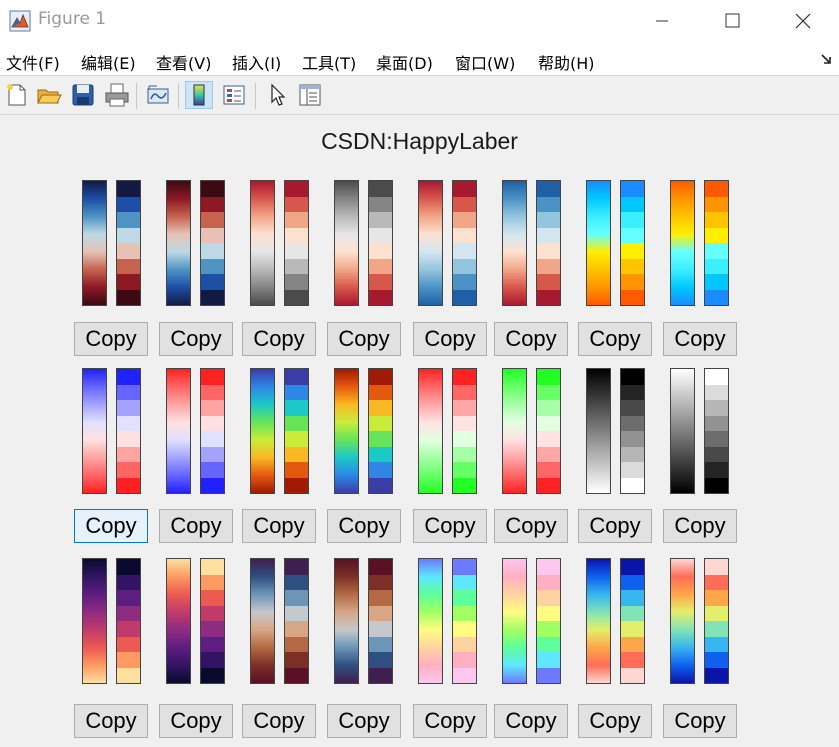  I want to click on insert-colorbar-button, so click(199, 95).